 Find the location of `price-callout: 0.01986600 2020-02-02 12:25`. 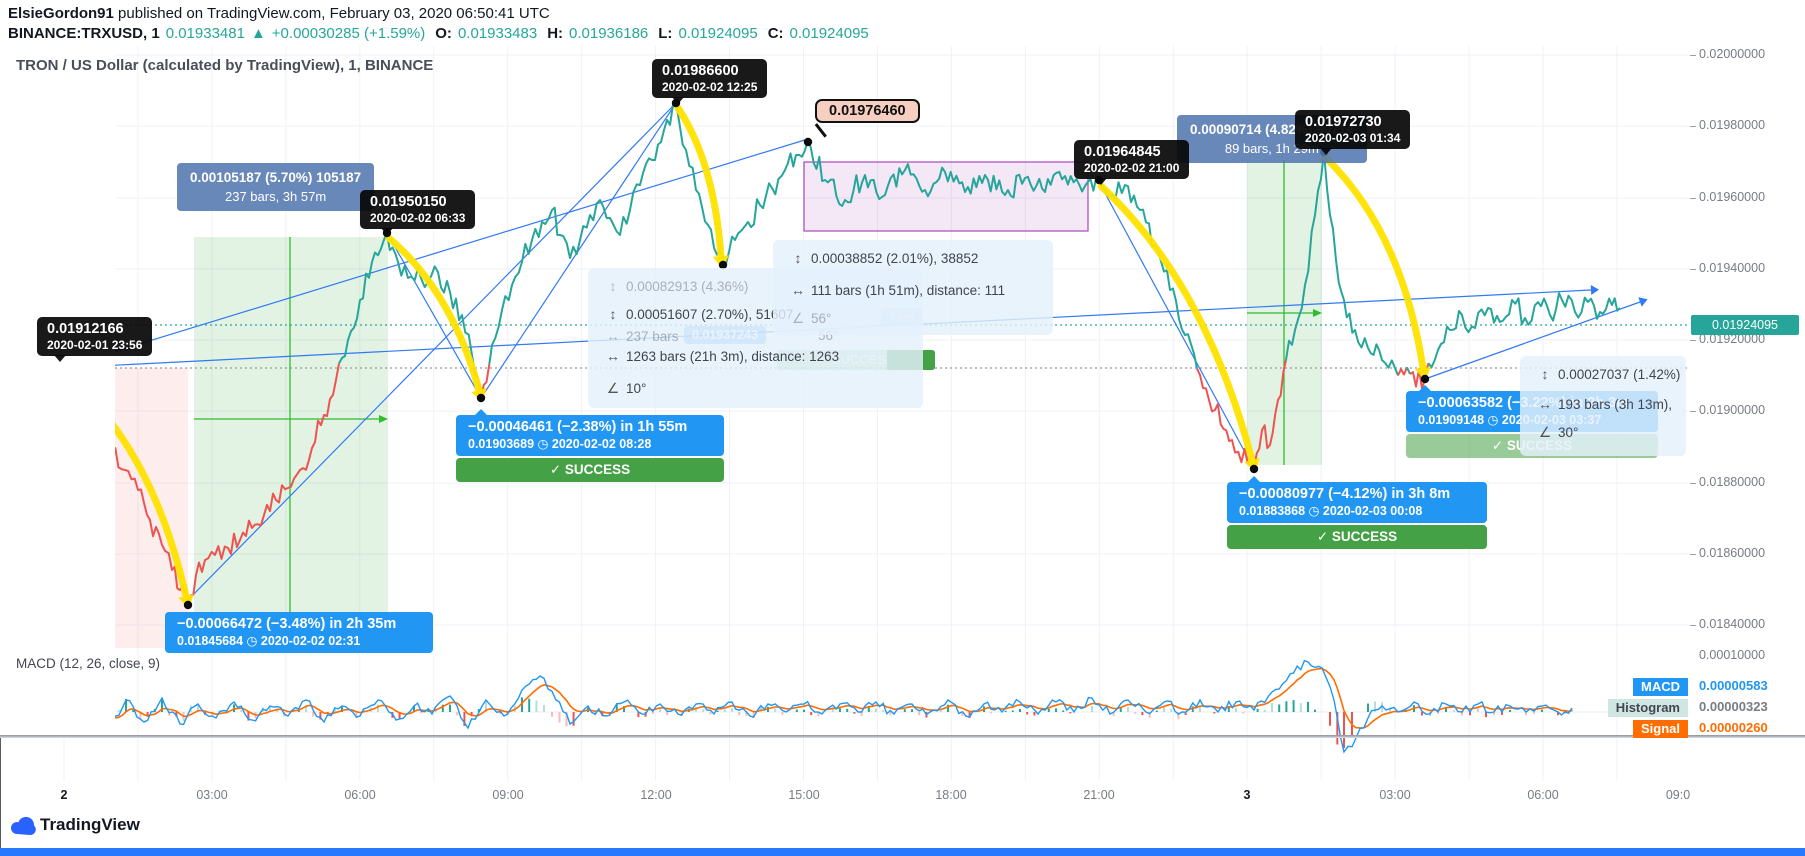

price-callout: 0.01986600 2020-02-02 12:25 is located at coordinates (710, 81).